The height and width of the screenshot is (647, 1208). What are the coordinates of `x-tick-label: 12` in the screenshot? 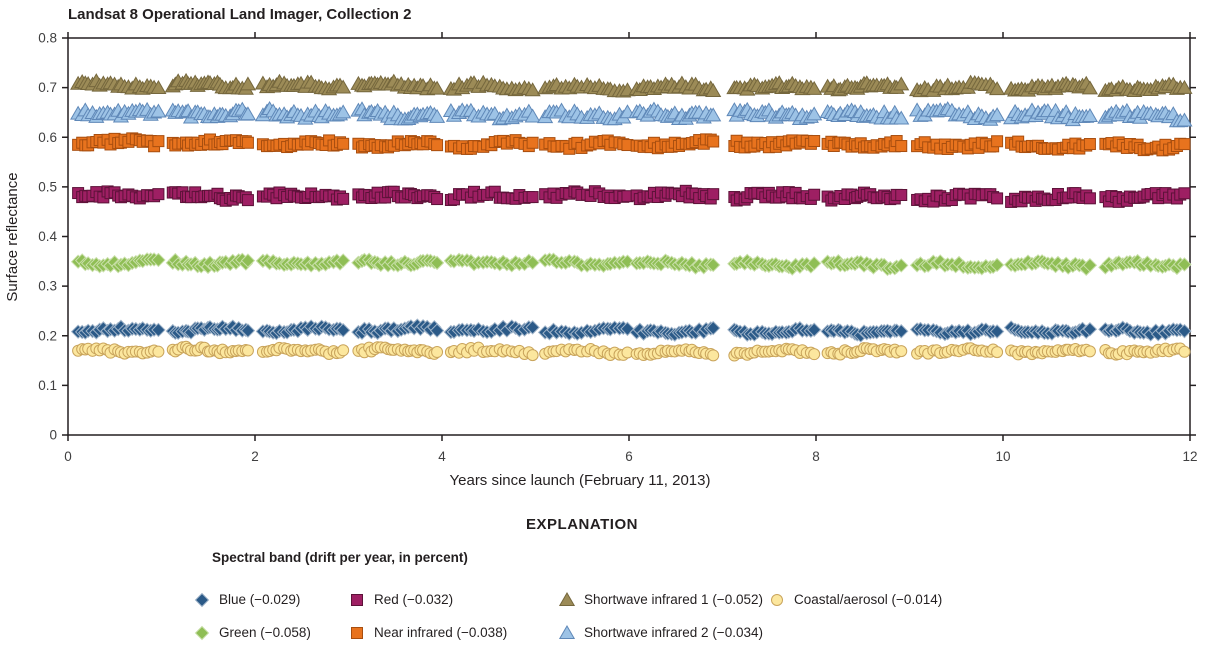 It's located at (1189, 456).